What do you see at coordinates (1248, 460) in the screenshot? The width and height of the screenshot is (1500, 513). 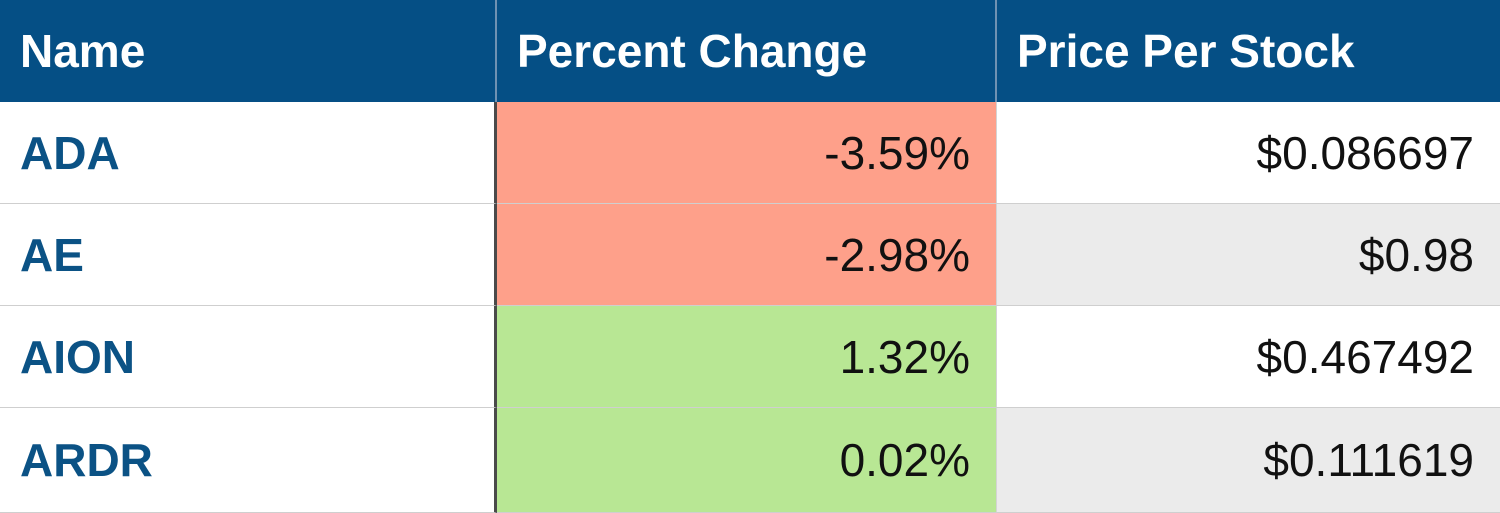 I see `cell-price: $0.111619` at bounding box center [1248, 460].